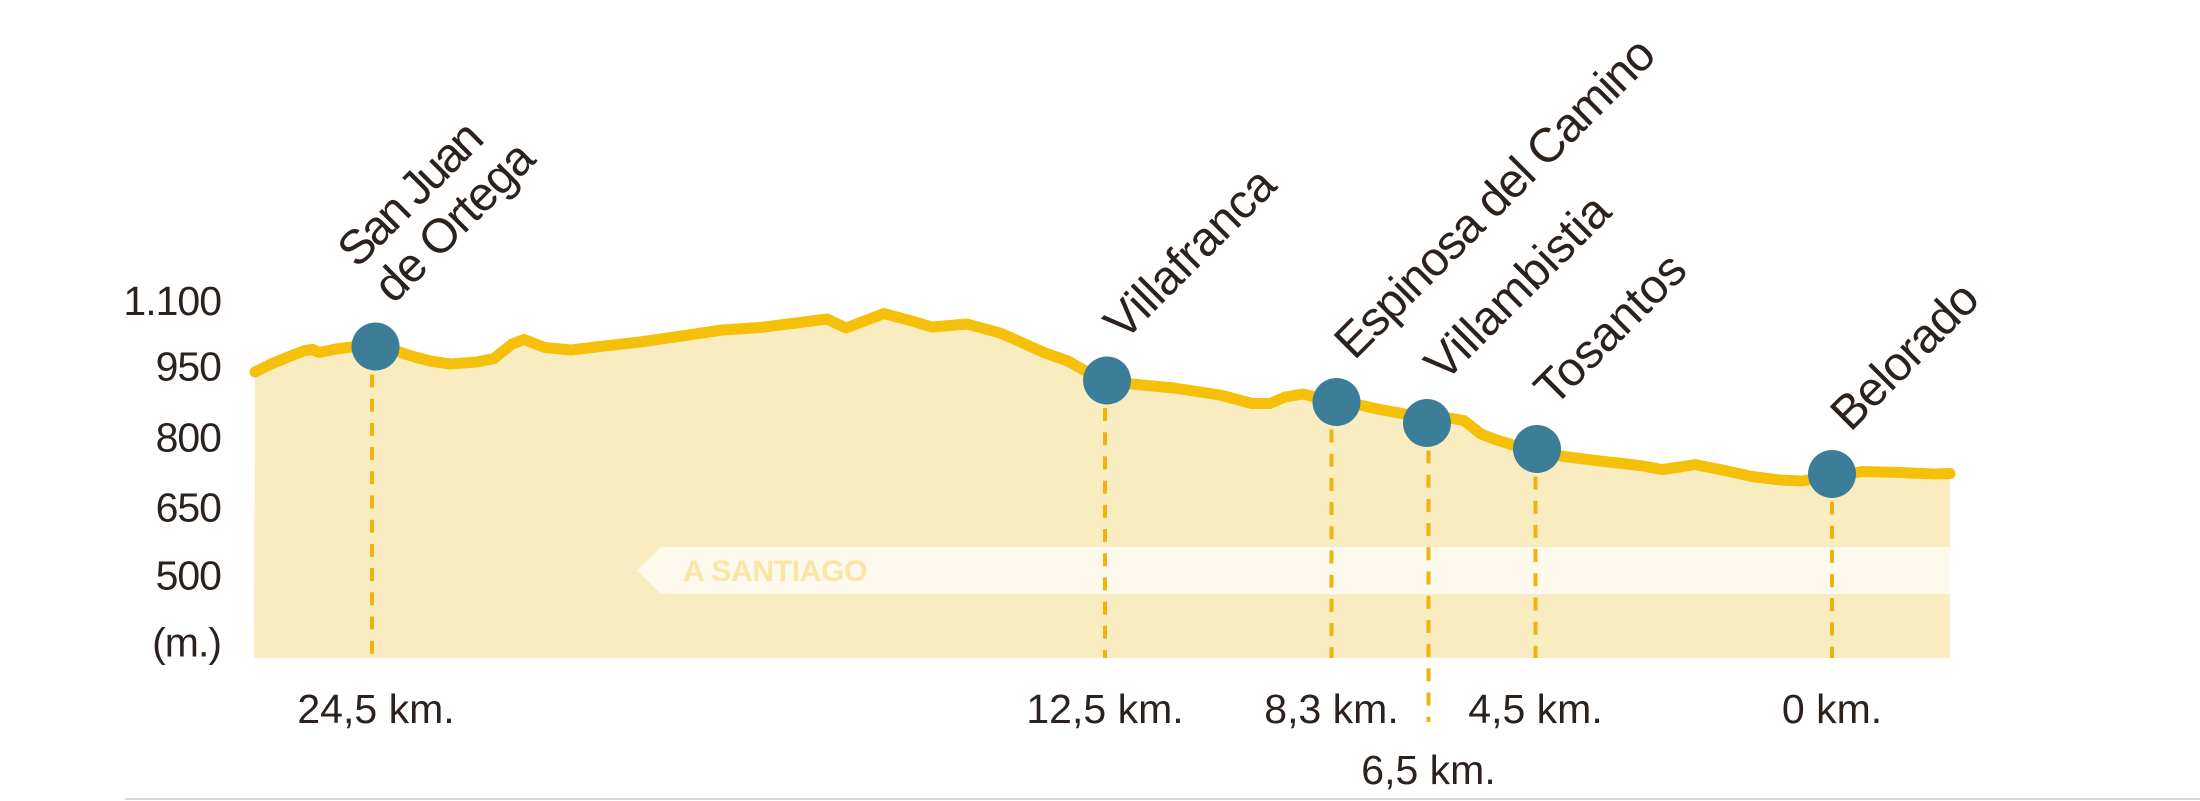 This screenshot has width=2200, height=801. What do you see at coordinates (172, 301) in the screenshot?
I see `svg-text: 1.100` at bounding box center [172, 301].